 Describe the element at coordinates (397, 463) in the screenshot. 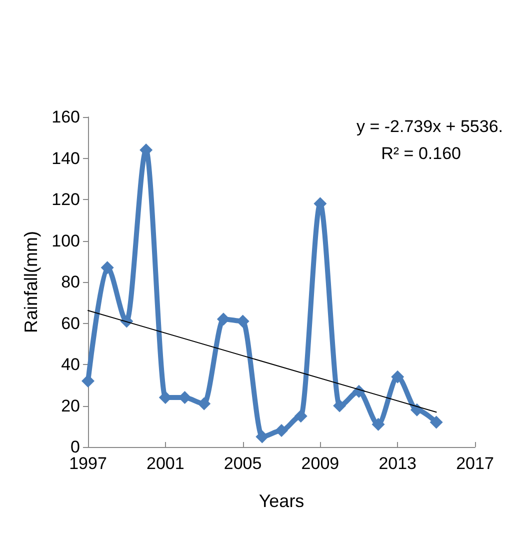

I see `x-tick-label: 2013` at that location.